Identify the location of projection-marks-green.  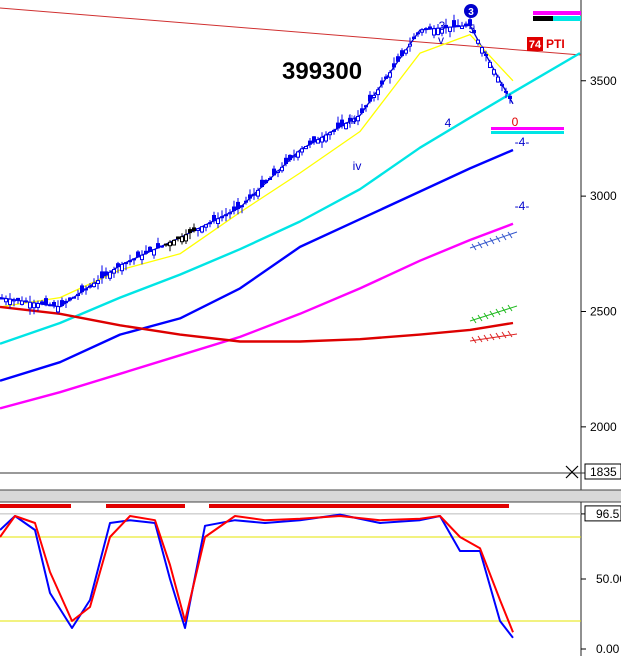
(493, 314).